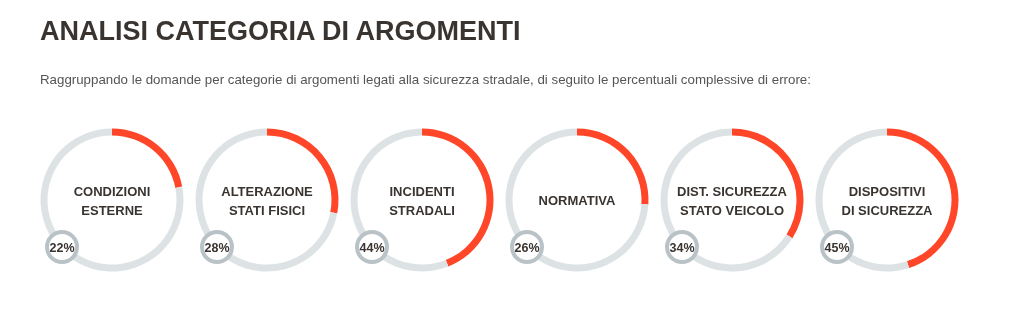 The image size is (1011, 312). I want to click on text: 28%, so click(217, 248).